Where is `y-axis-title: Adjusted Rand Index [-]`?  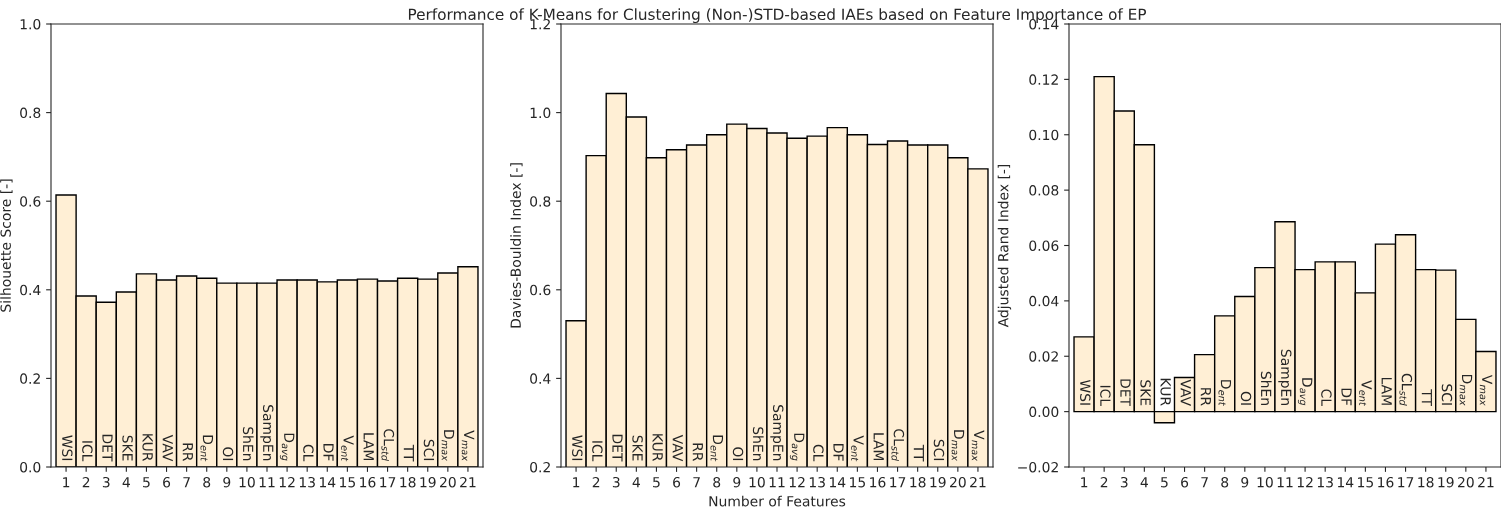
y-axis-title: Adjusted Rand Index [-] is located at coordinates (1004, 246).